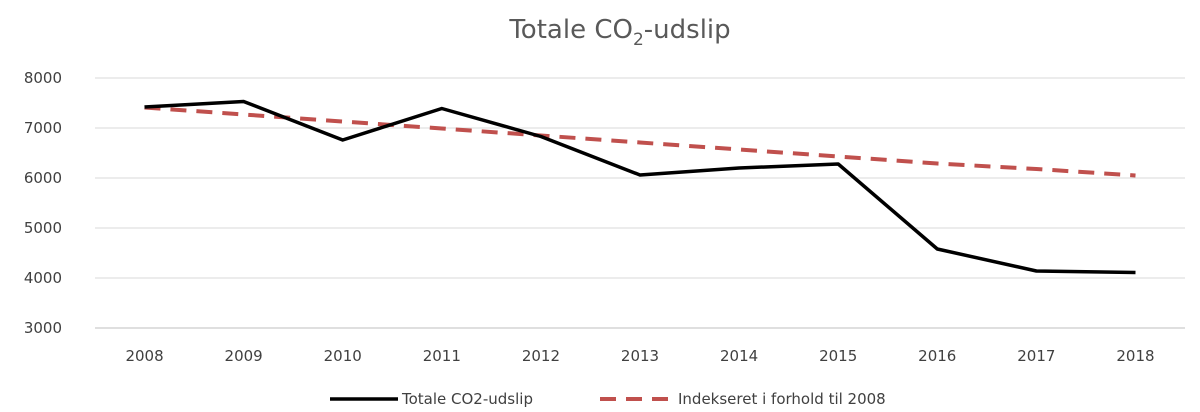  I want to click on x-tick-label: 2009, so click(244, 356).